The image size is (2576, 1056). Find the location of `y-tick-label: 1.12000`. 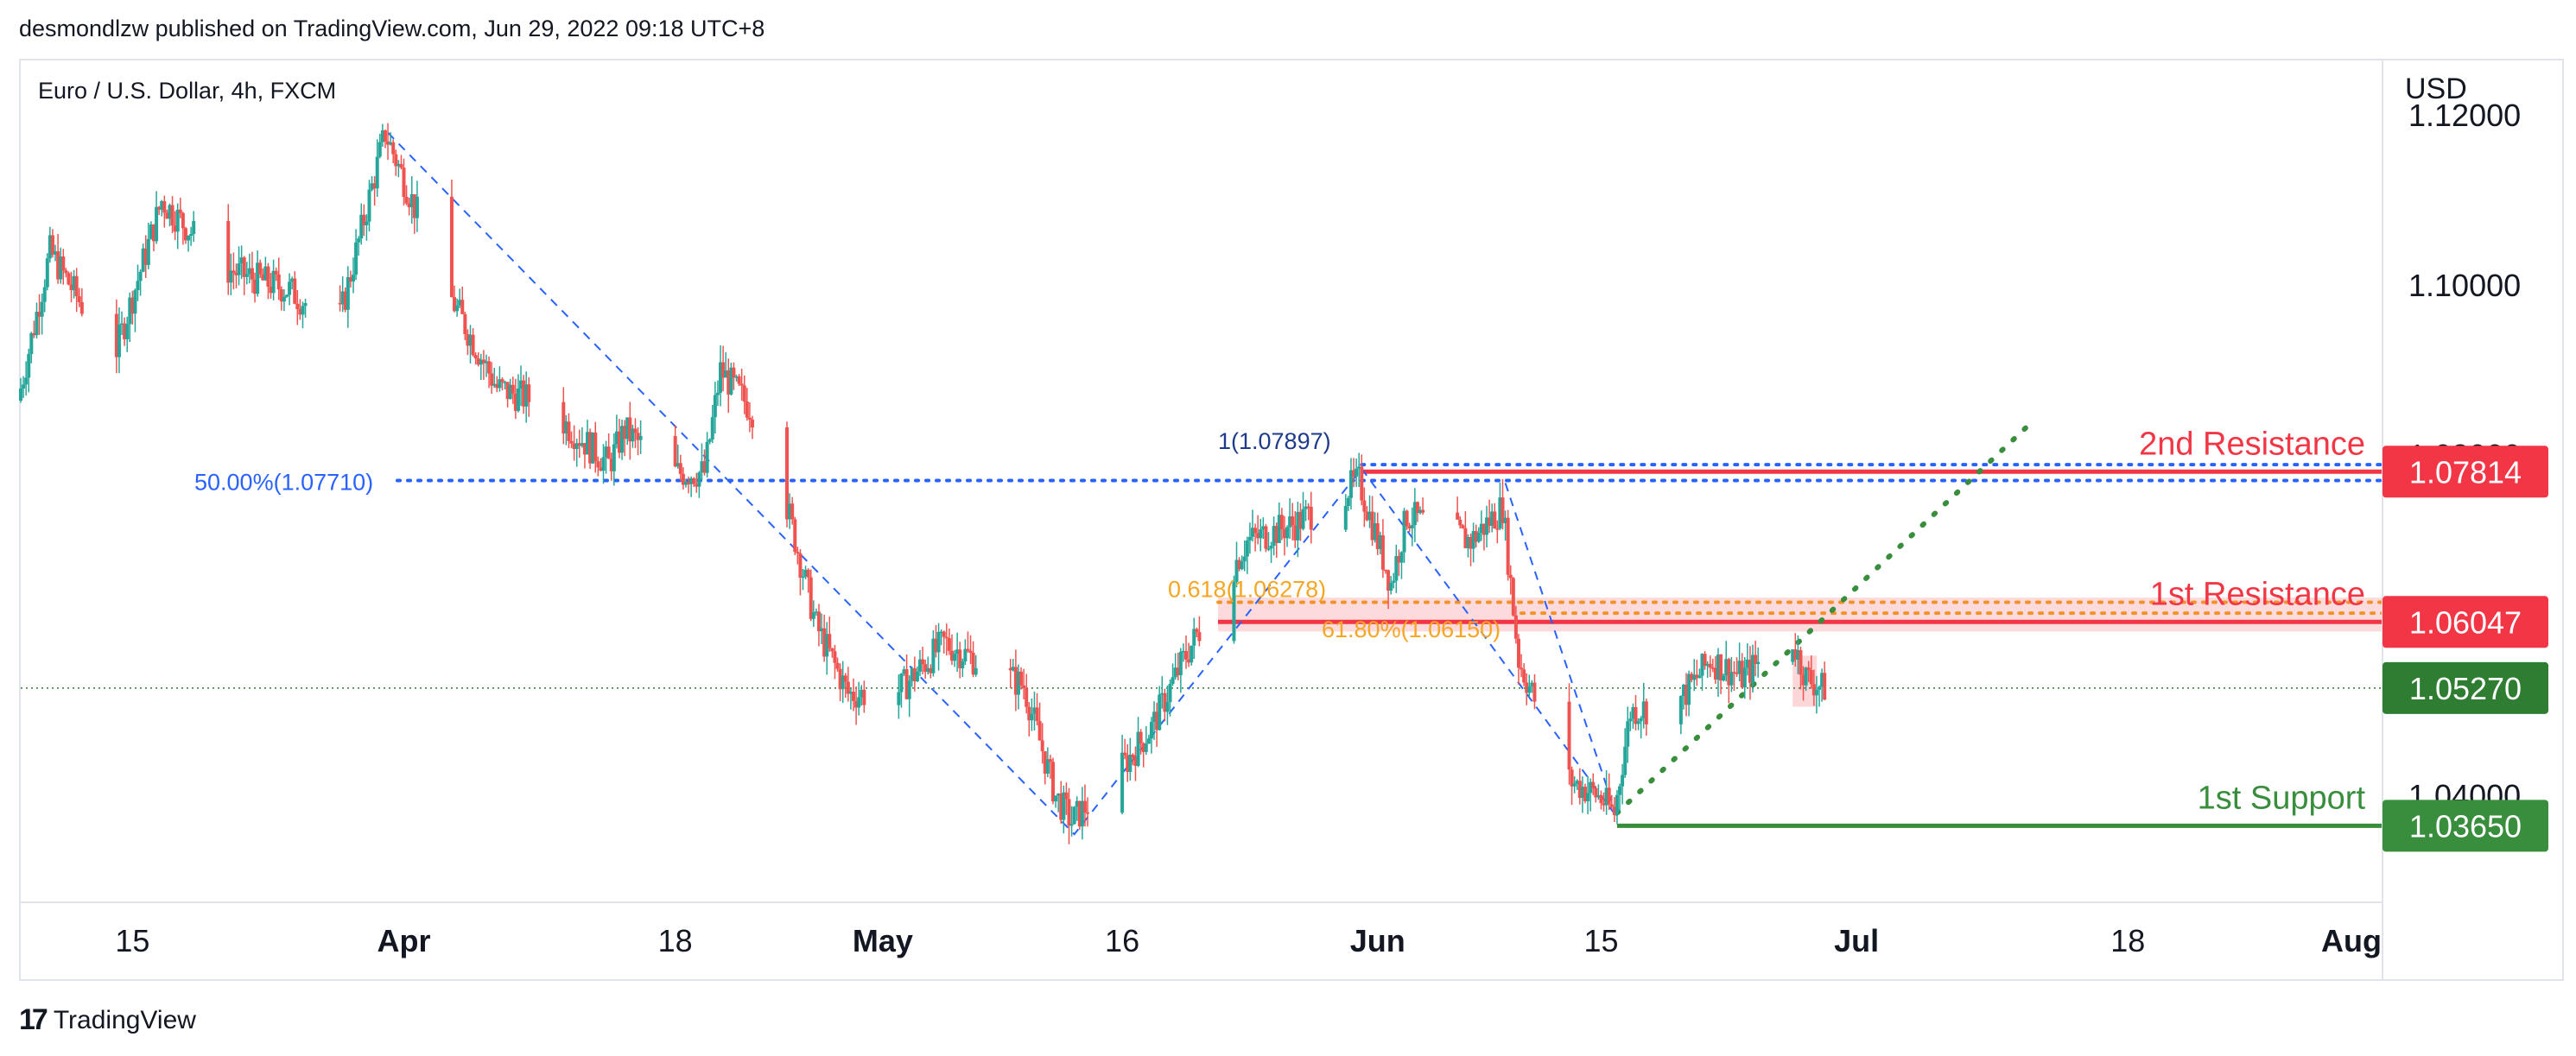

y-tick-label: 1.12000 is located at coordinates (2464, 115).